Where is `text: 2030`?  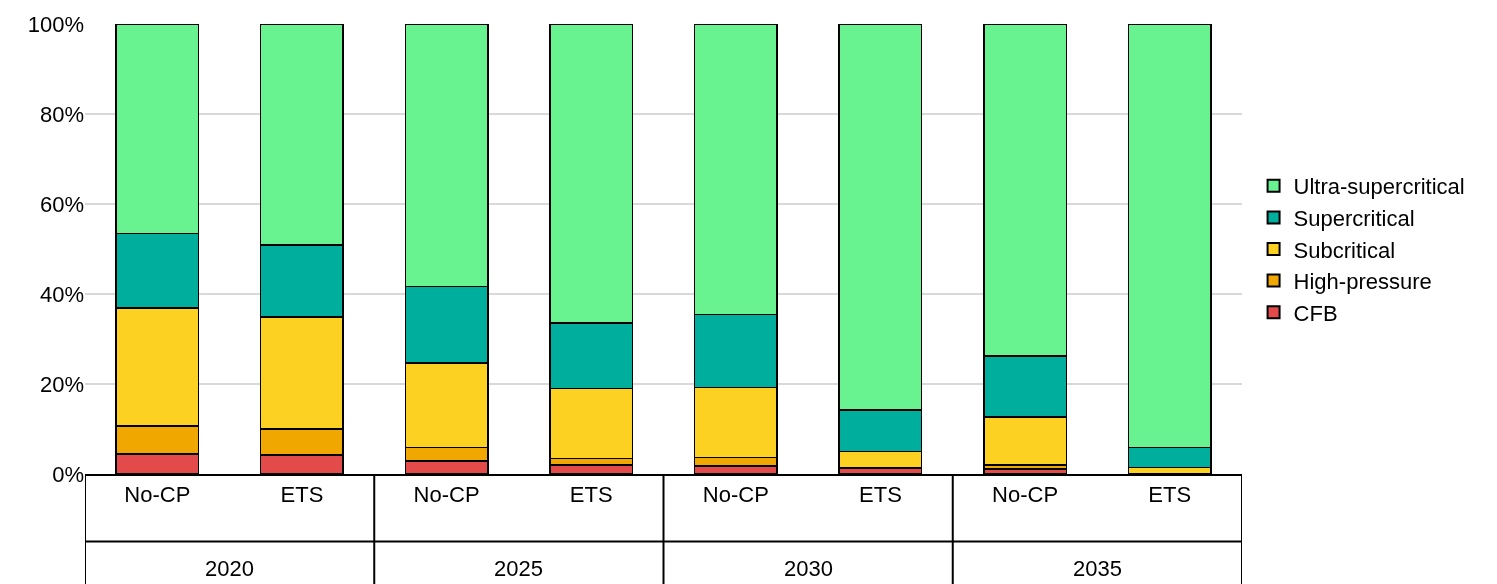
text: 2030 is located at coordinates (808, 568).